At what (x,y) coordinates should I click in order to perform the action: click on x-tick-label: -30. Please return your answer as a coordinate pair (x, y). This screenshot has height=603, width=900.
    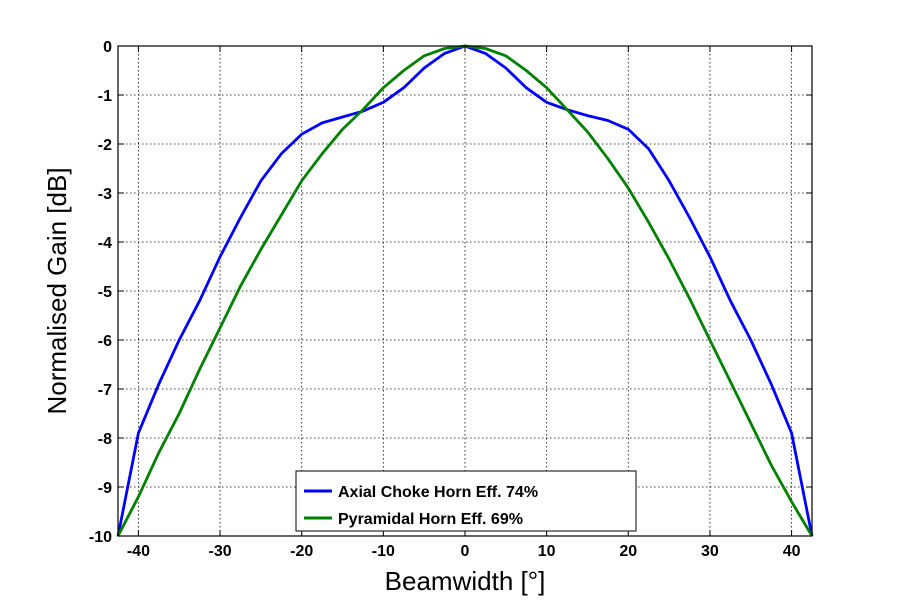
    Looking at the image, I should click on (219, 551).